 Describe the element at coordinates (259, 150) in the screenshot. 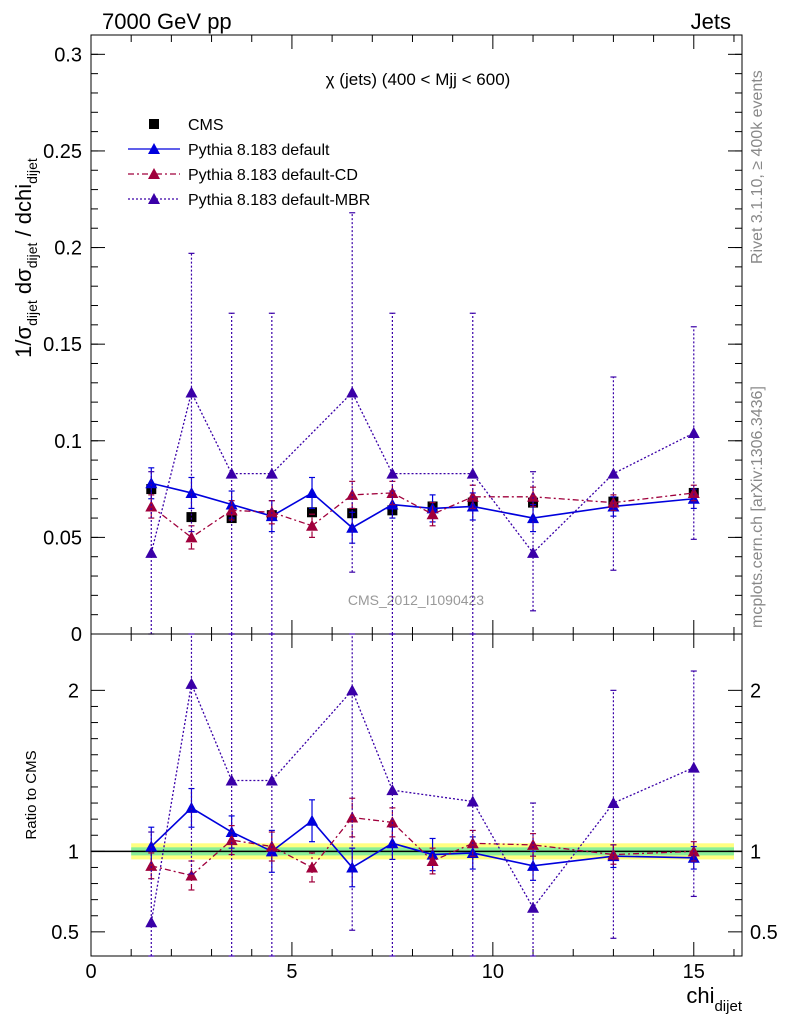

I see `legend-label-default: Pythia 8.183 default` at that location.